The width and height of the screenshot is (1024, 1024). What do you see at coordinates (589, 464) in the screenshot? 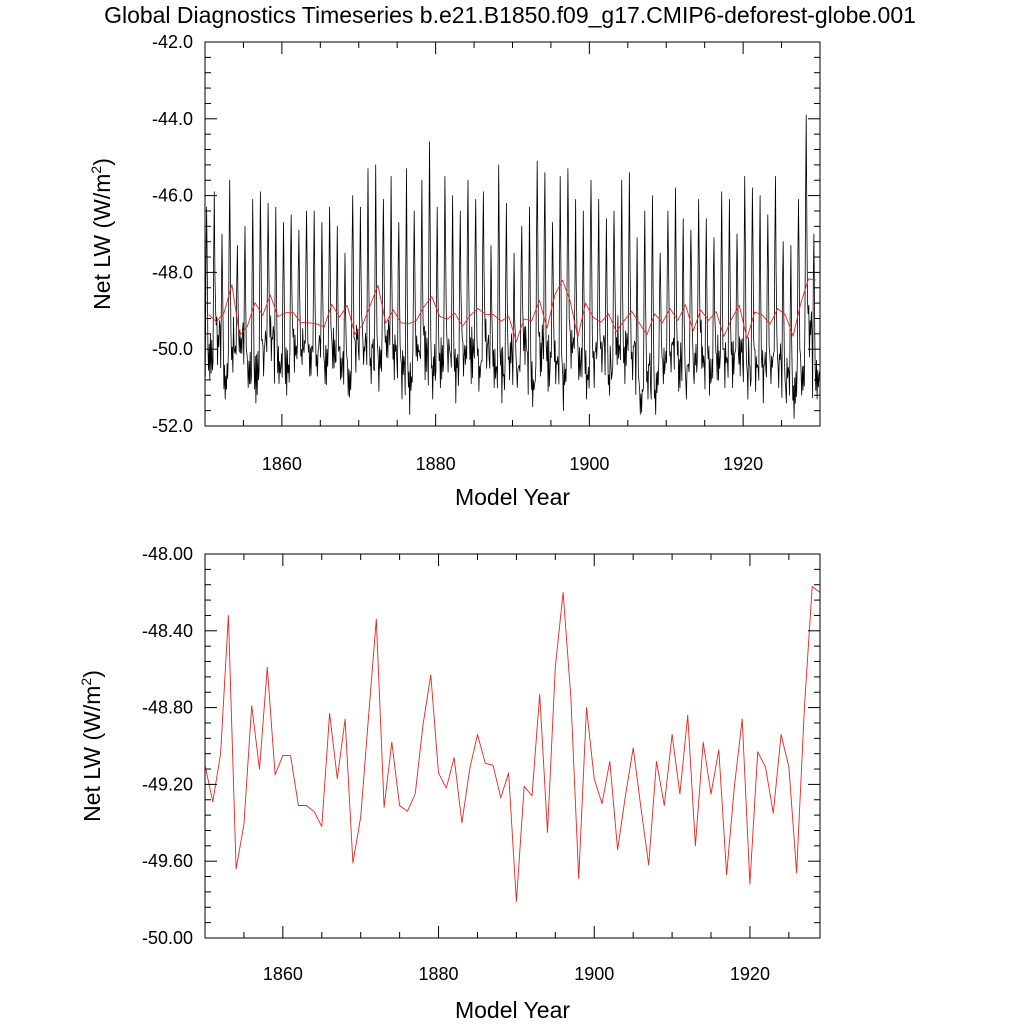
I see `top-chart-x-tick-label: 1900` at bounding box center [589, 464].